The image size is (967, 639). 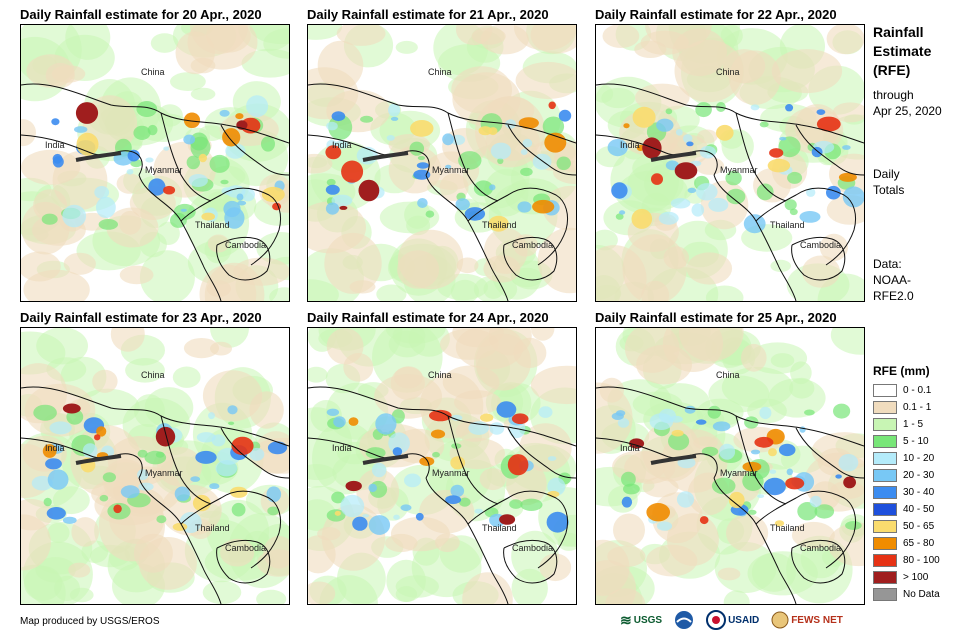 What do you see at coordinates (906, 594) in the screenshot?
I see `legend-item: No Data` at bounding box center [906, 594].